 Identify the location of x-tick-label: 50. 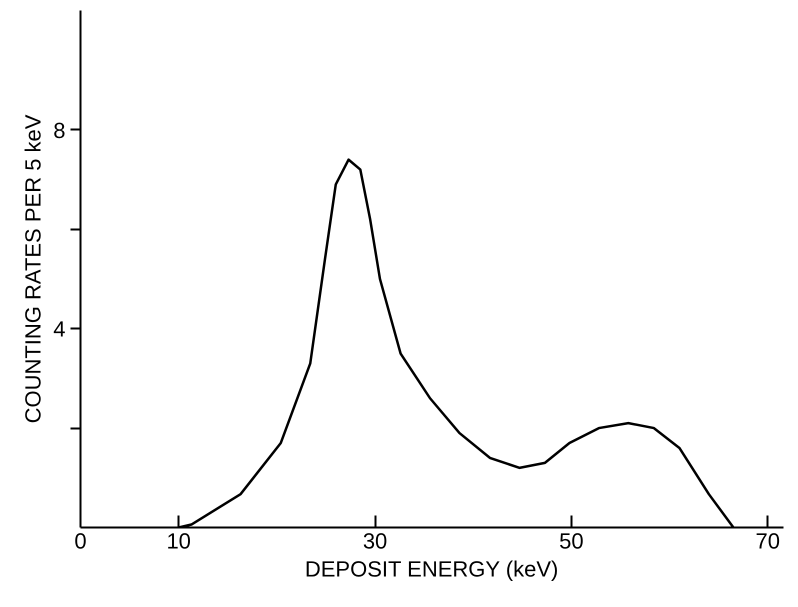
(571, 541).